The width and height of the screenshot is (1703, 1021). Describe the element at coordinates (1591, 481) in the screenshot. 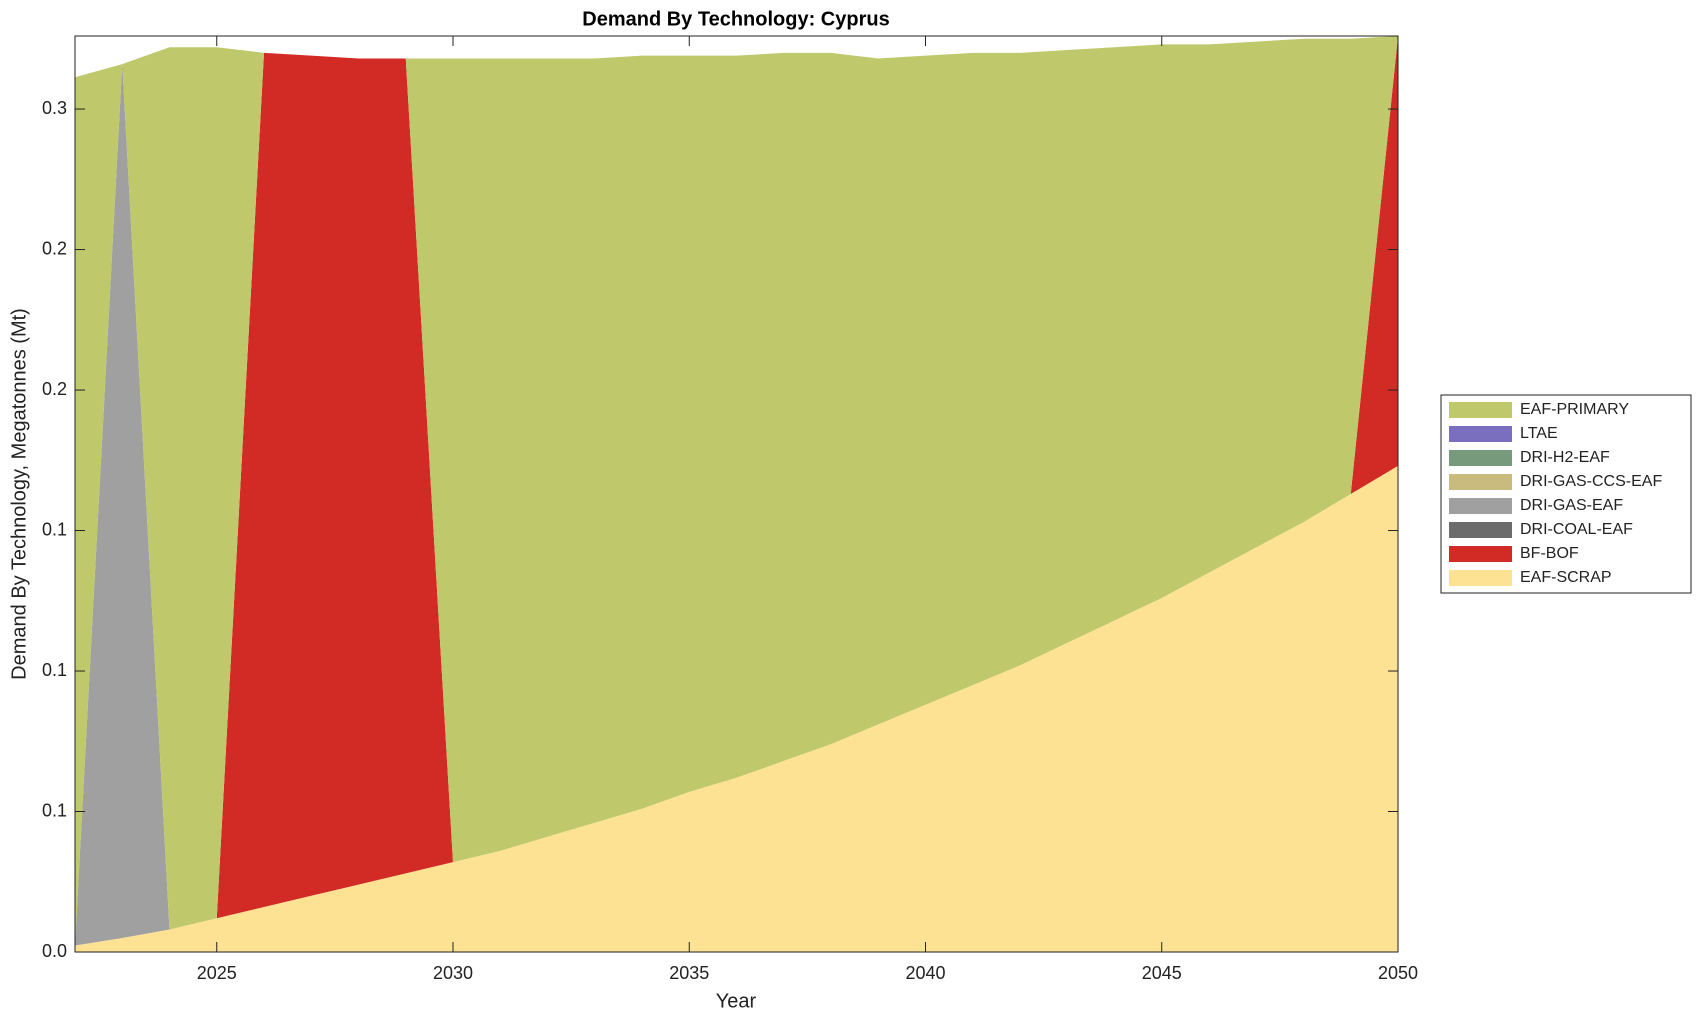

I see `legend-label: DRI-GAS-CCS-EAF` at that location.